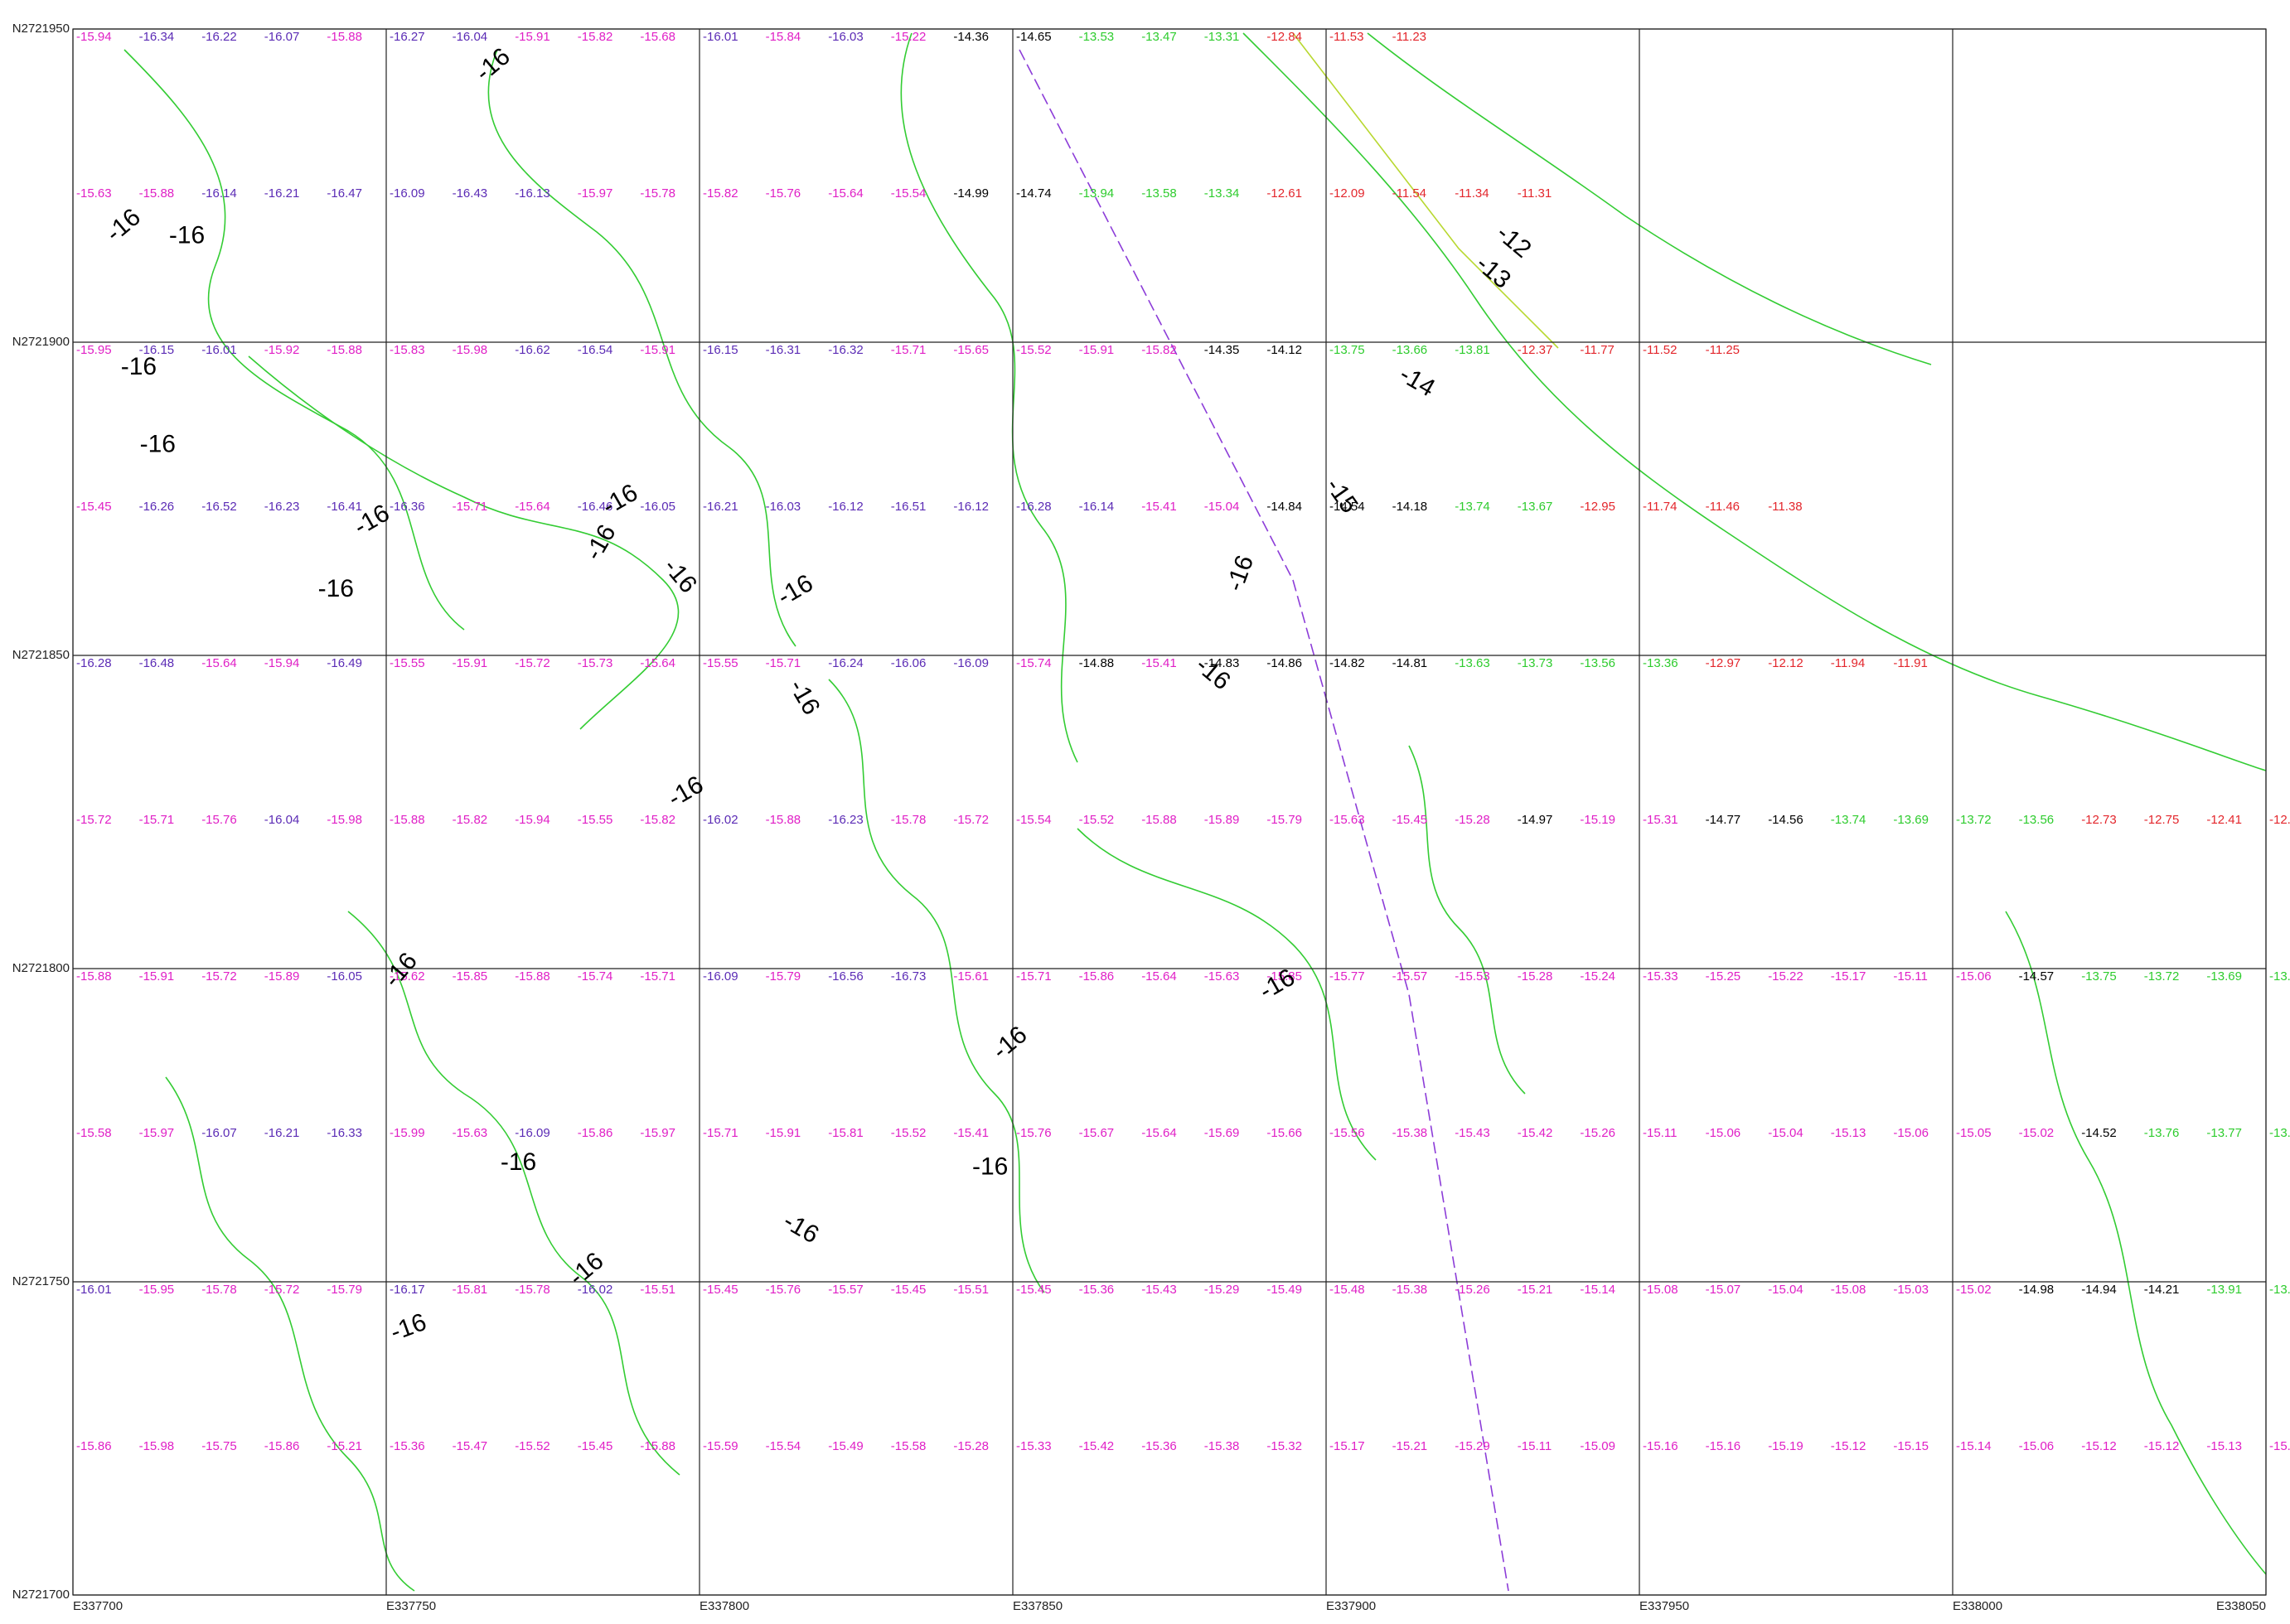  What do you see at coordinates (219, 350) in the screenshot?
I see `sounding: -16.01` at bounding box center [219, 350].